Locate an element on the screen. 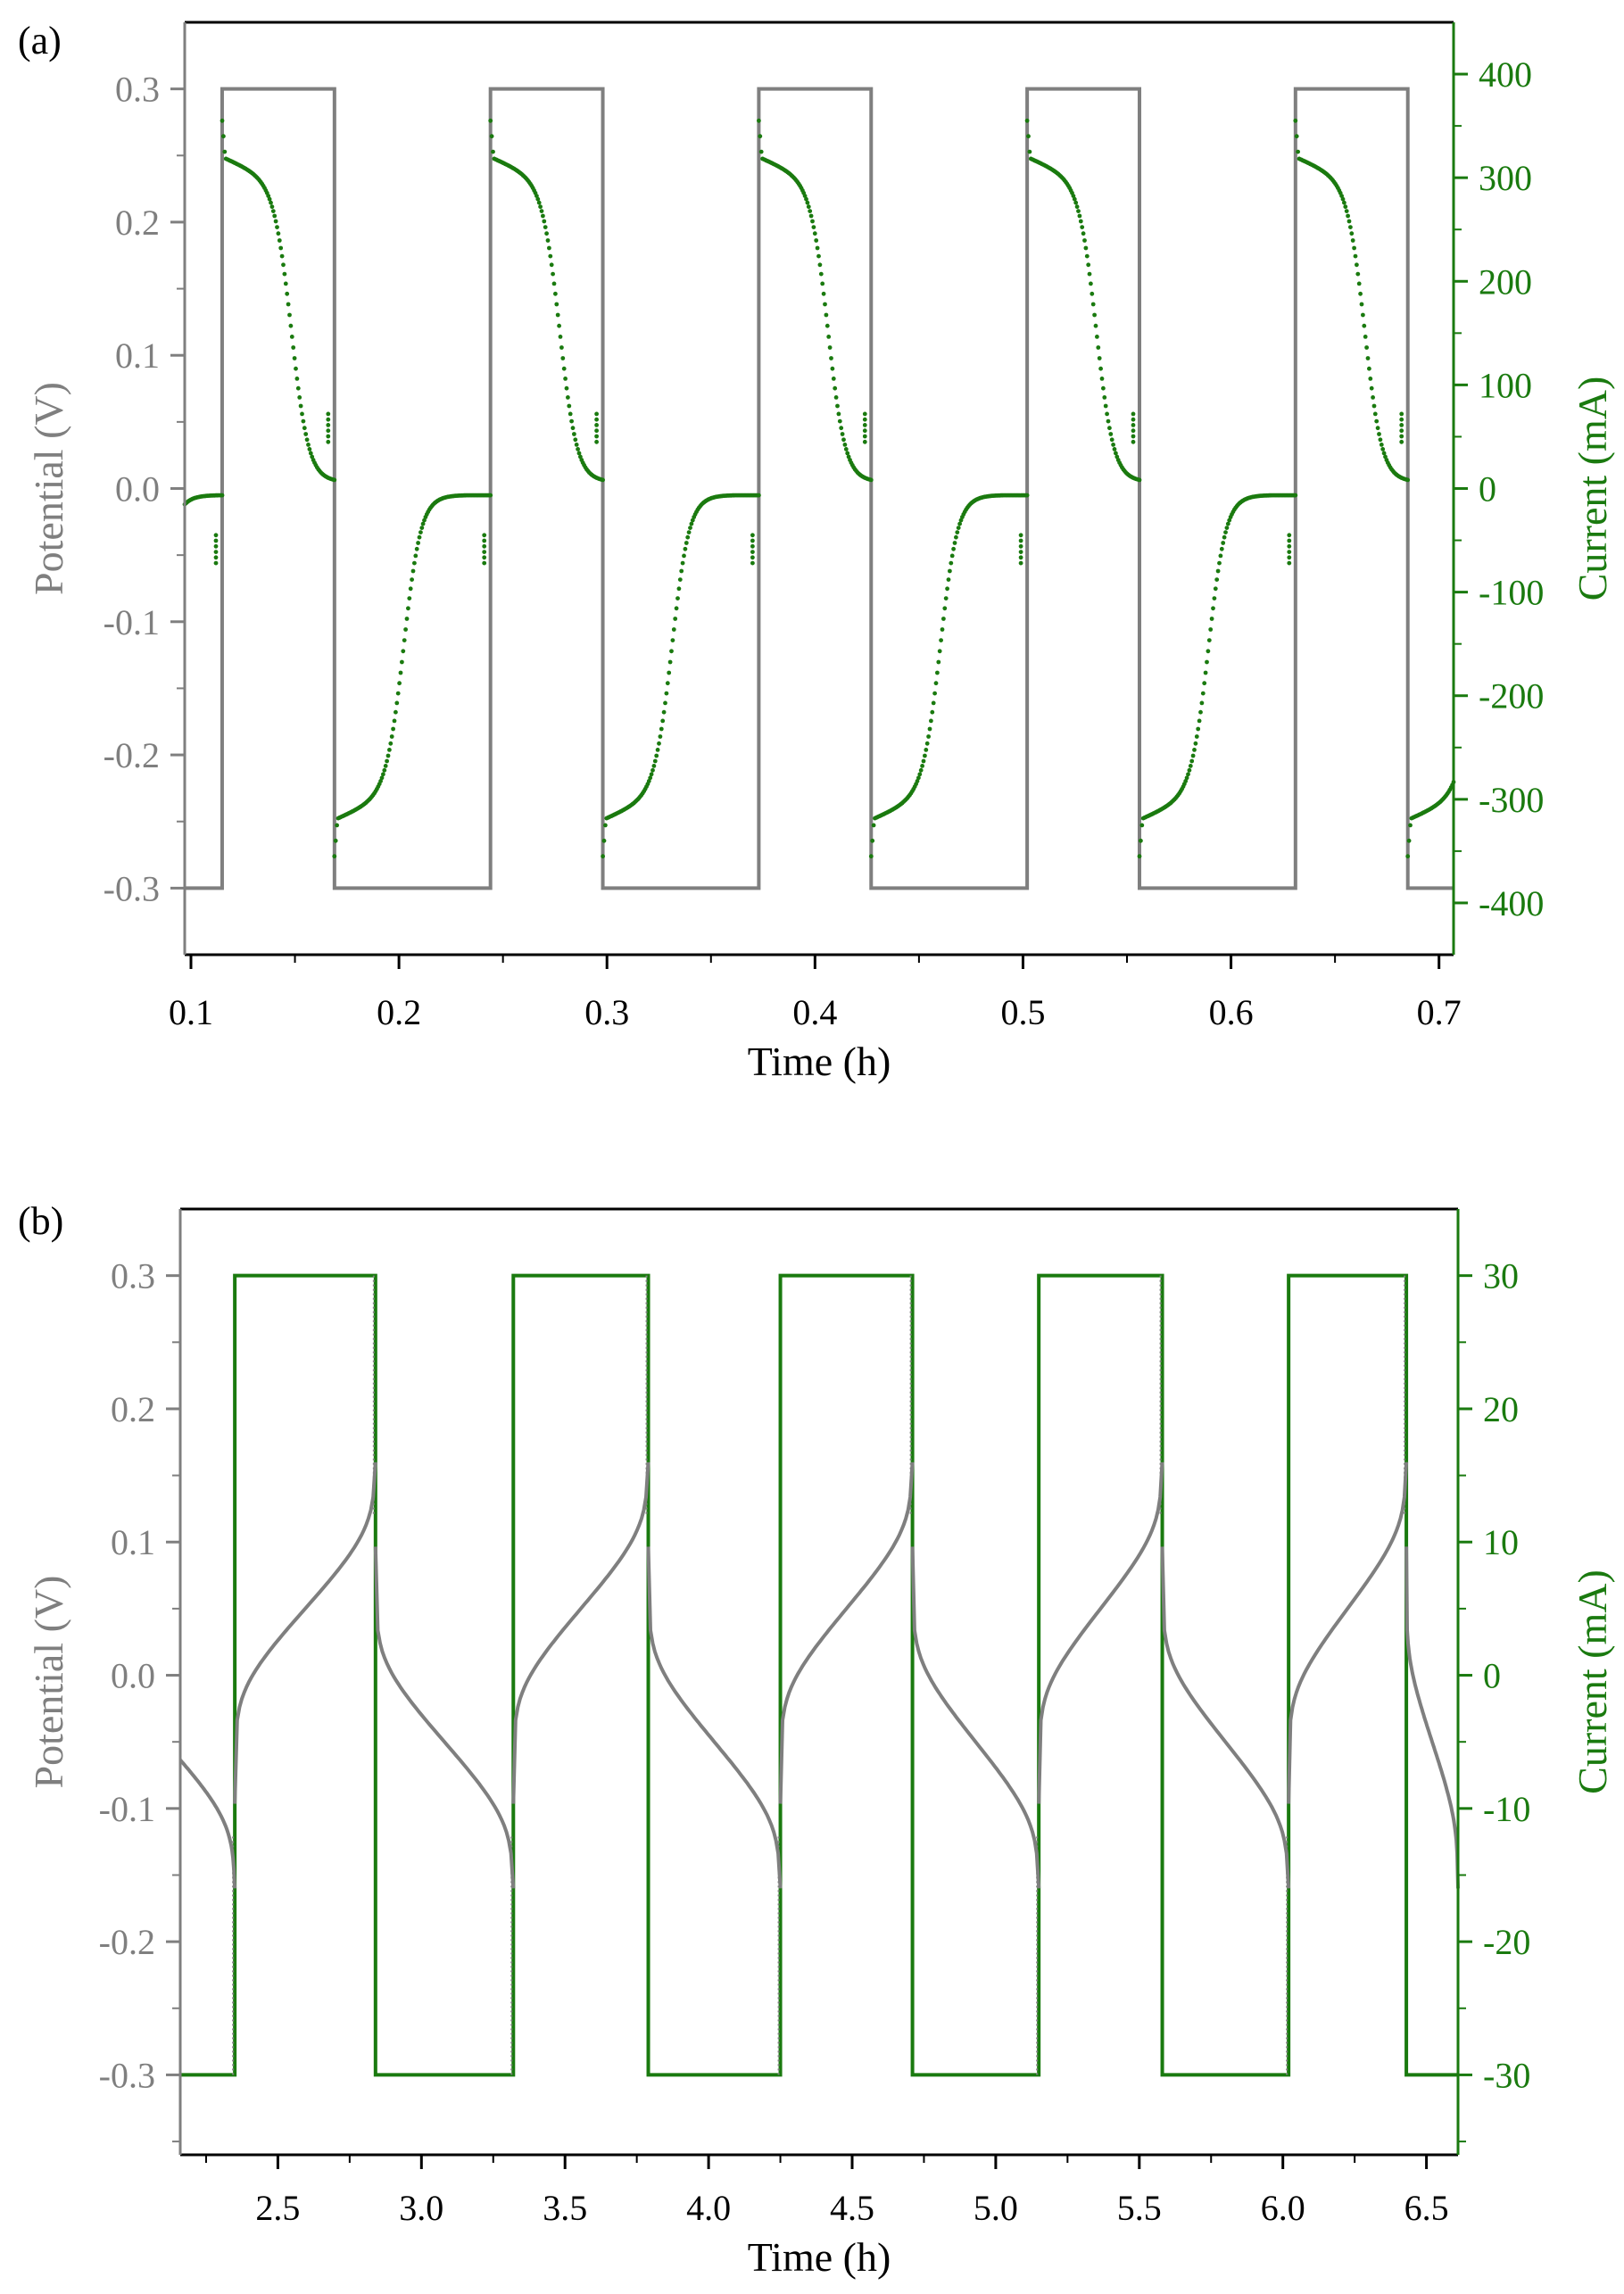 The height and width of the screenshot is (2294, 1624). x-tick-label: 0.3 is located at coordinates (606, 1012).